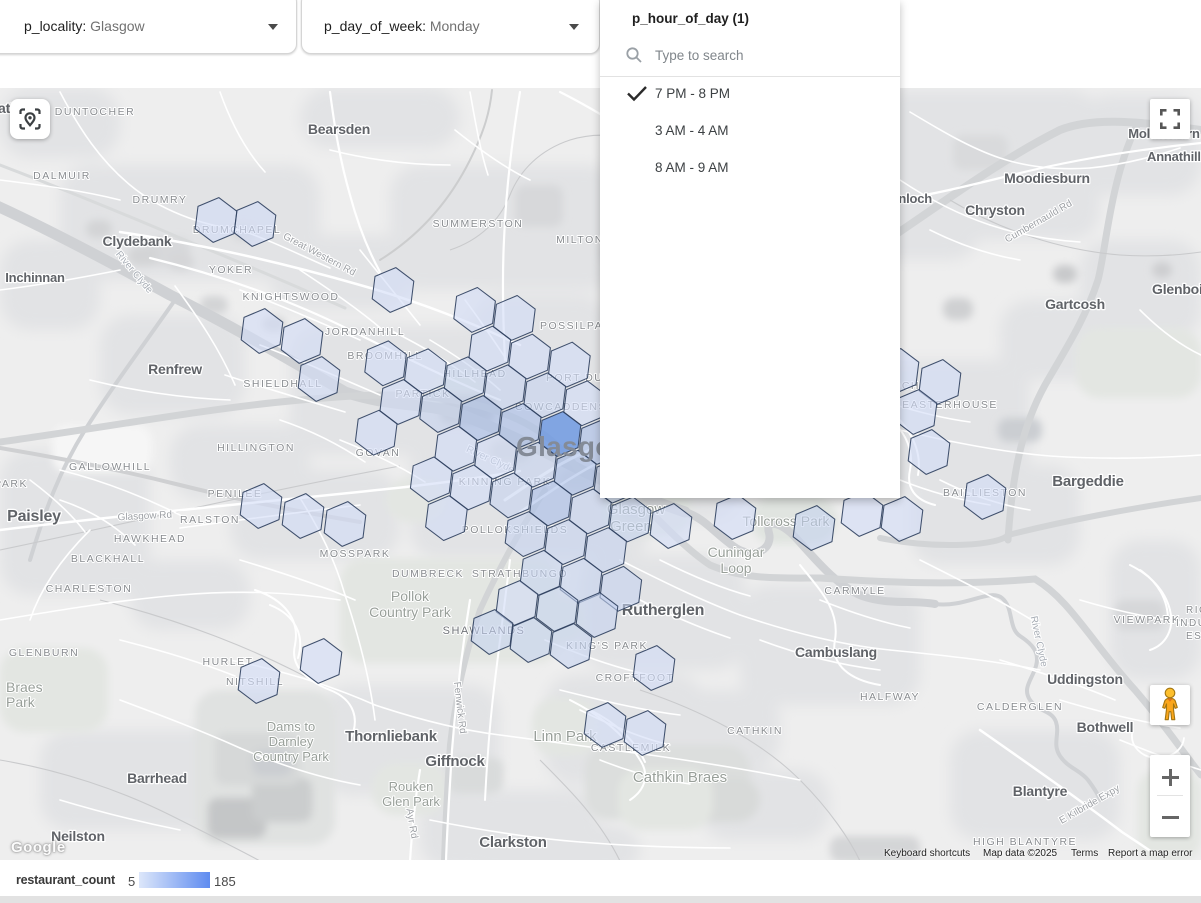  I want to click on svg-text: DUNTOCHER, so click(95, 112).